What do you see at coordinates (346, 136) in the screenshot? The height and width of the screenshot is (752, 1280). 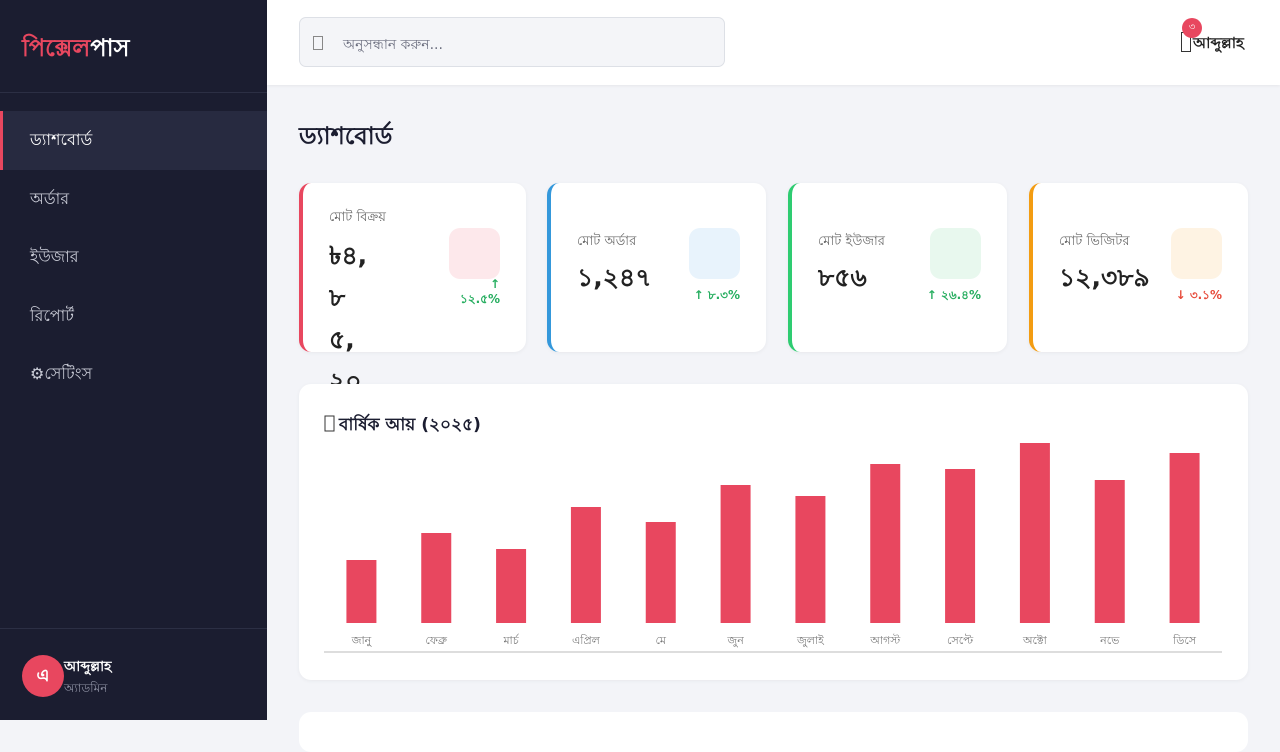 I see `page-title: ড্যাশবোর্ড` at bounding box center [346, 136].